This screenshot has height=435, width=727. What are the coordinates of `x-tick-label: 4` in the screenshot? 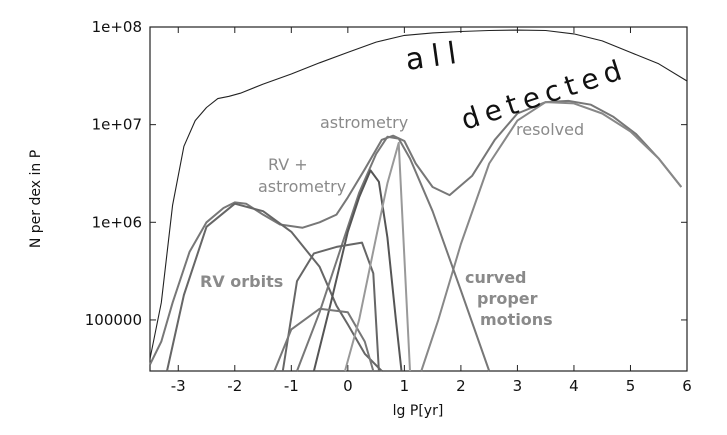 It's located at (574, 386).